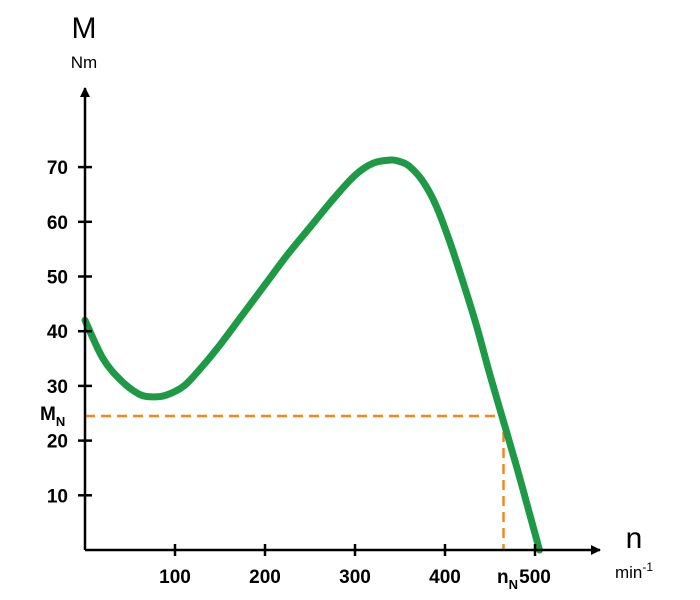 This screenshot has height=600, width=700. Describe the element at coordinates (48, 414) in the screenshot. I see `rated-torque-label-base: M` at that location.